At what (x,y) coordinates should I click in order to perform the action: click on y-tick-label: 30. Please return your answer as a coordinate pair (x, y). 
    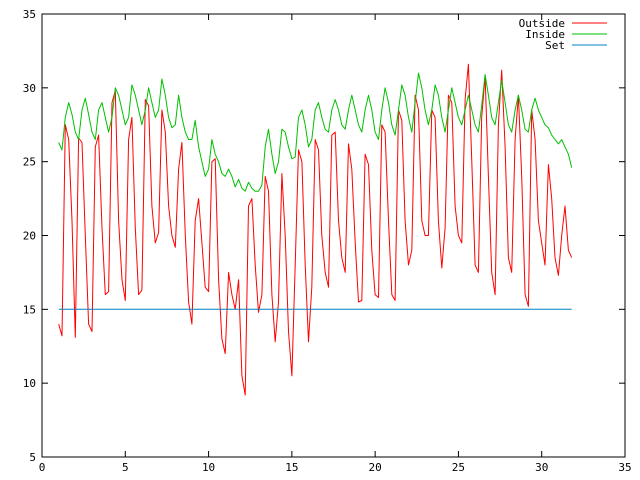
    Looking at the image, I should click on (29, 88).